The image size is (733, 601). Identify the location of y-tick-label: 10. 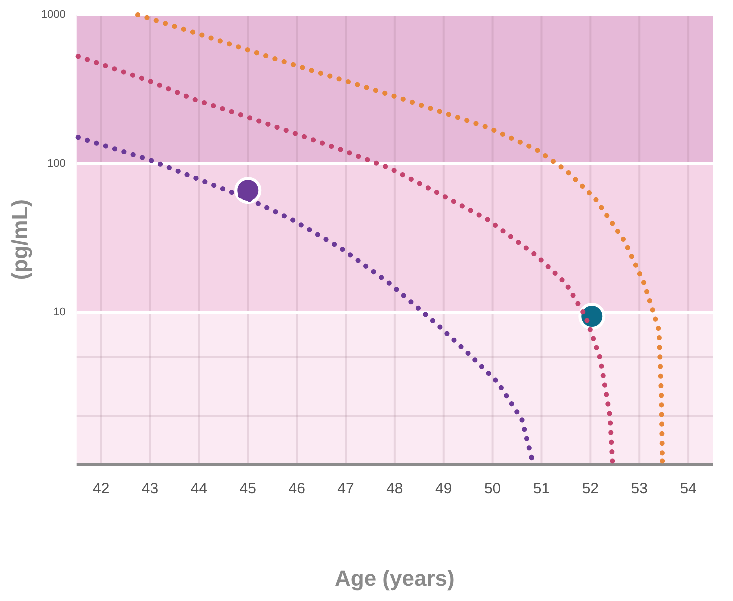
(60, 312).